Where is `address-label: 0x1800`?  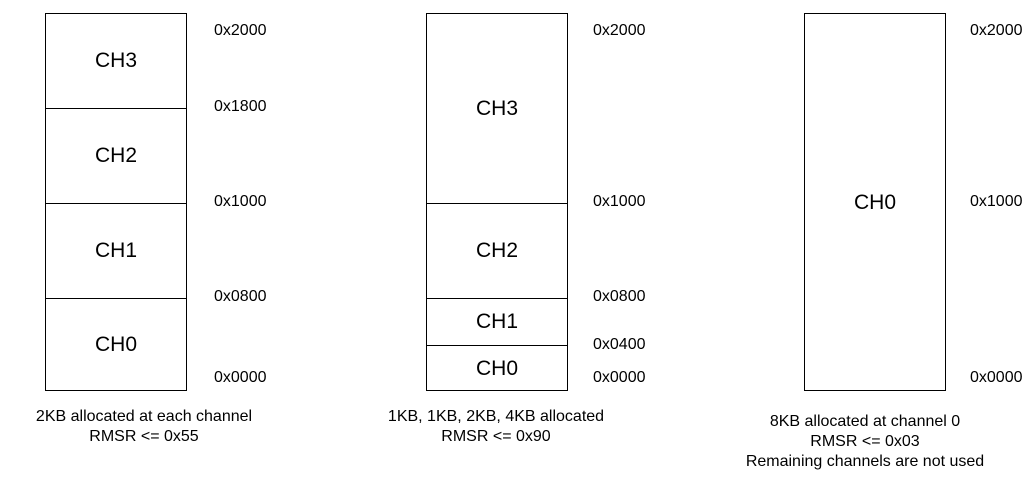 address-label: 0x1800 is located at coordinates (240, 106).